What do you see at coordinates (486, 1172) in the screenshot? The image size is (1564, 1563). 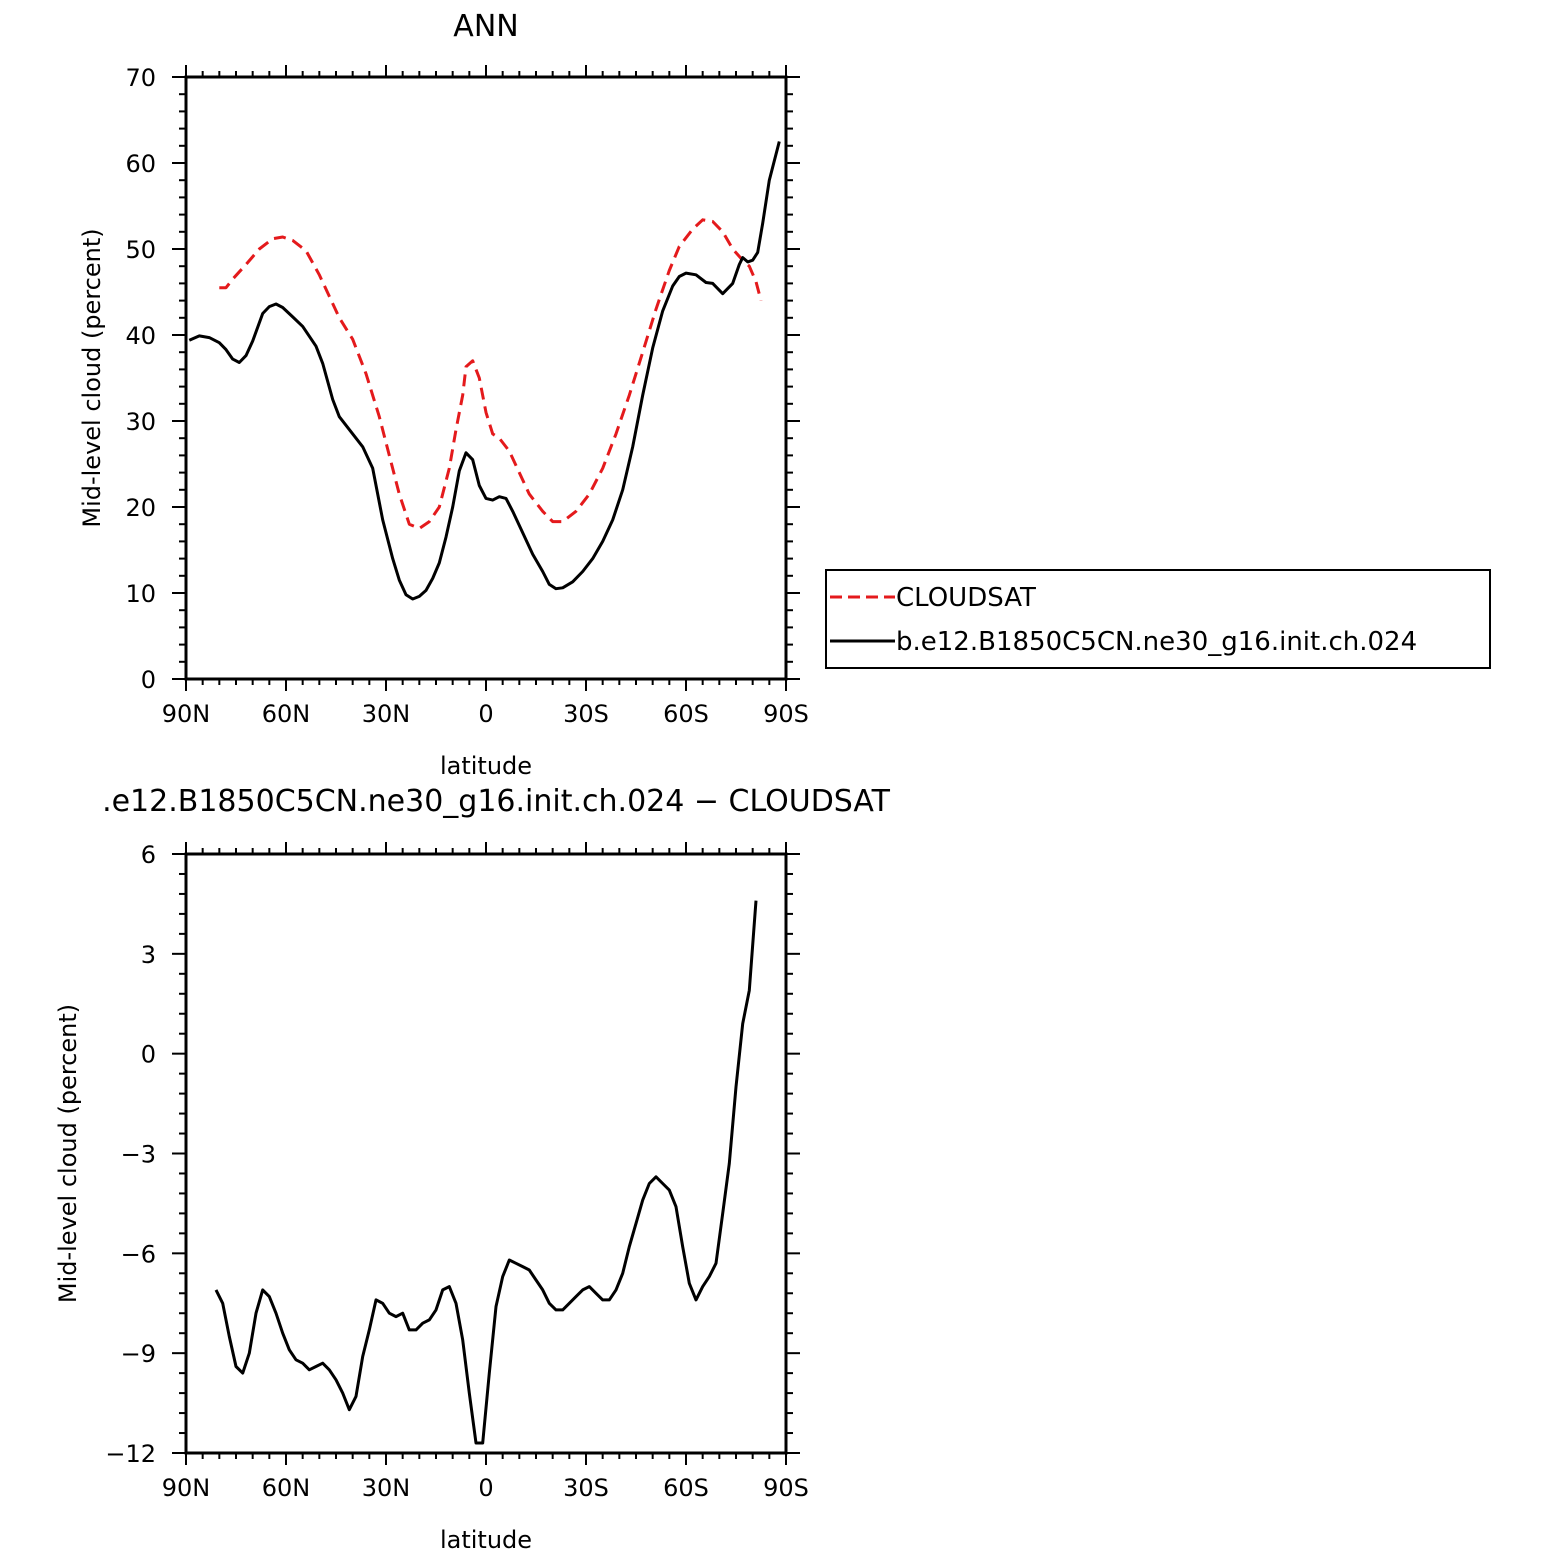 I see `series-line-difference` at bounding box center [486, 1172].